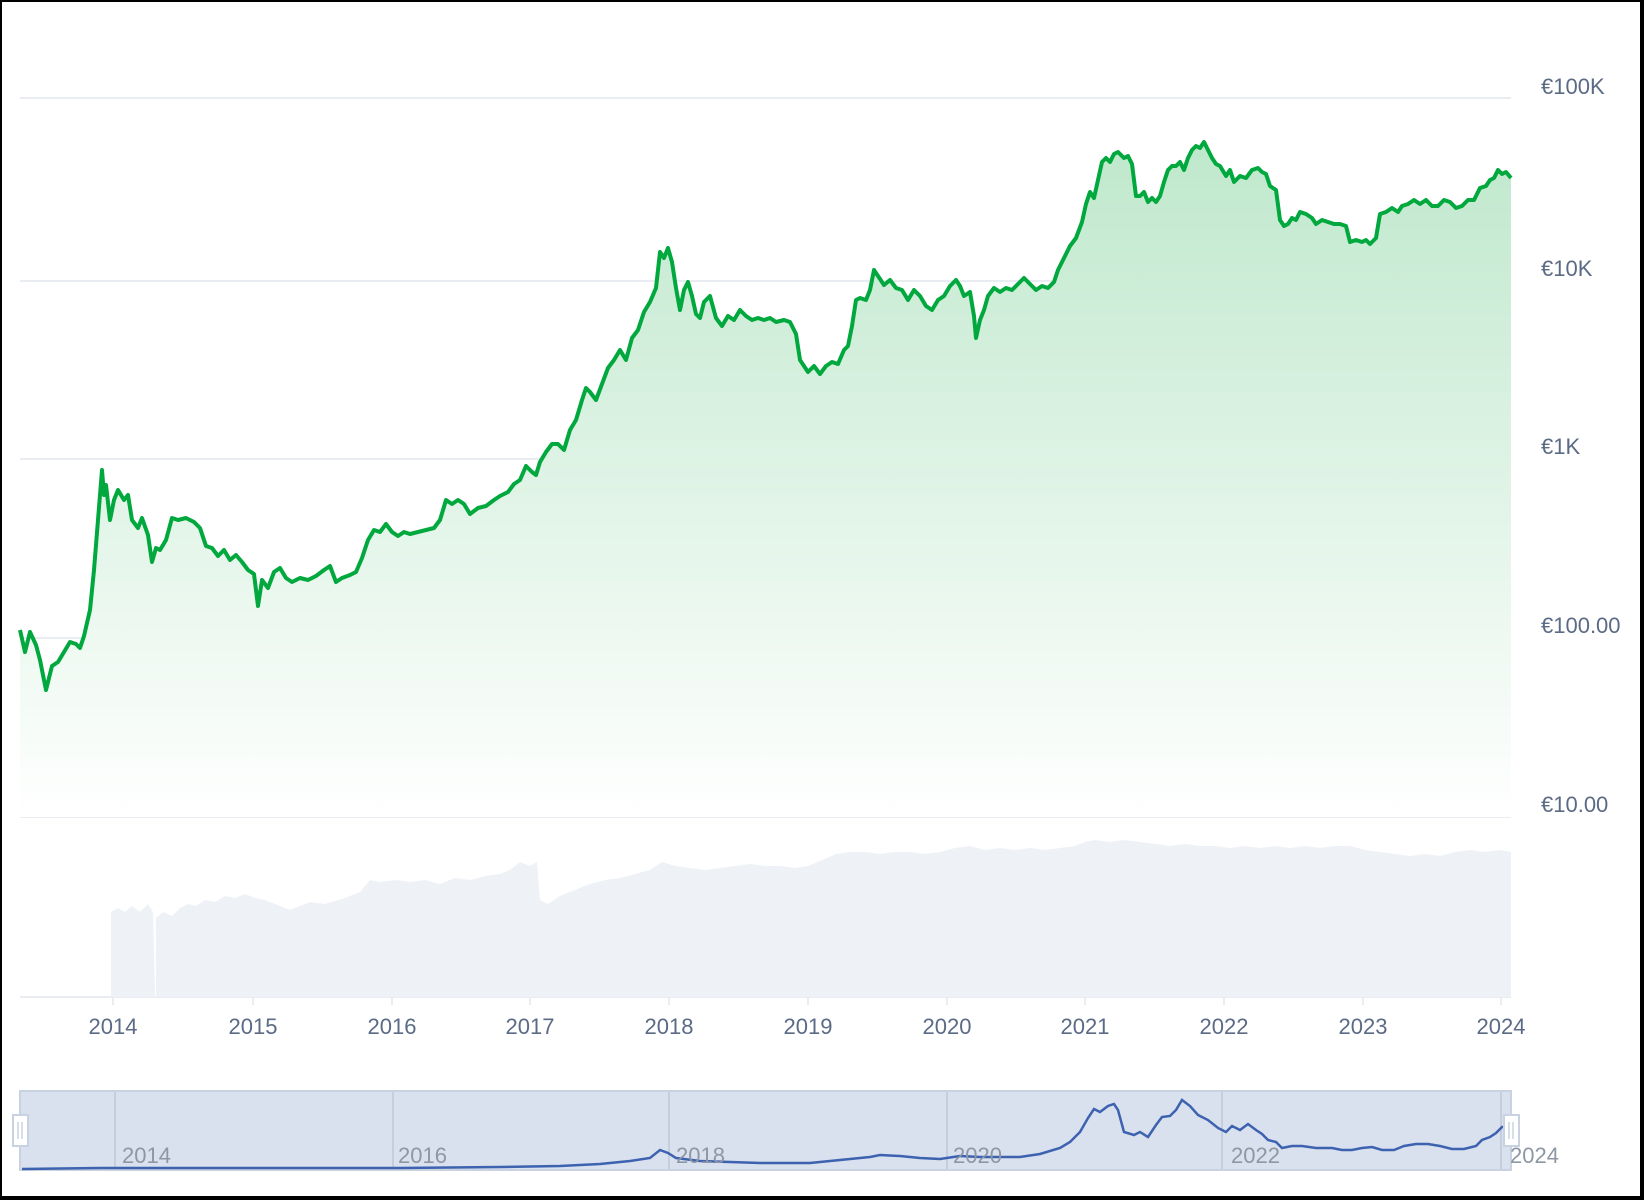 This screenshot has width=1644, height=1200. I want to click on y-axis-label-100k: €100K, so click(1573, 86).